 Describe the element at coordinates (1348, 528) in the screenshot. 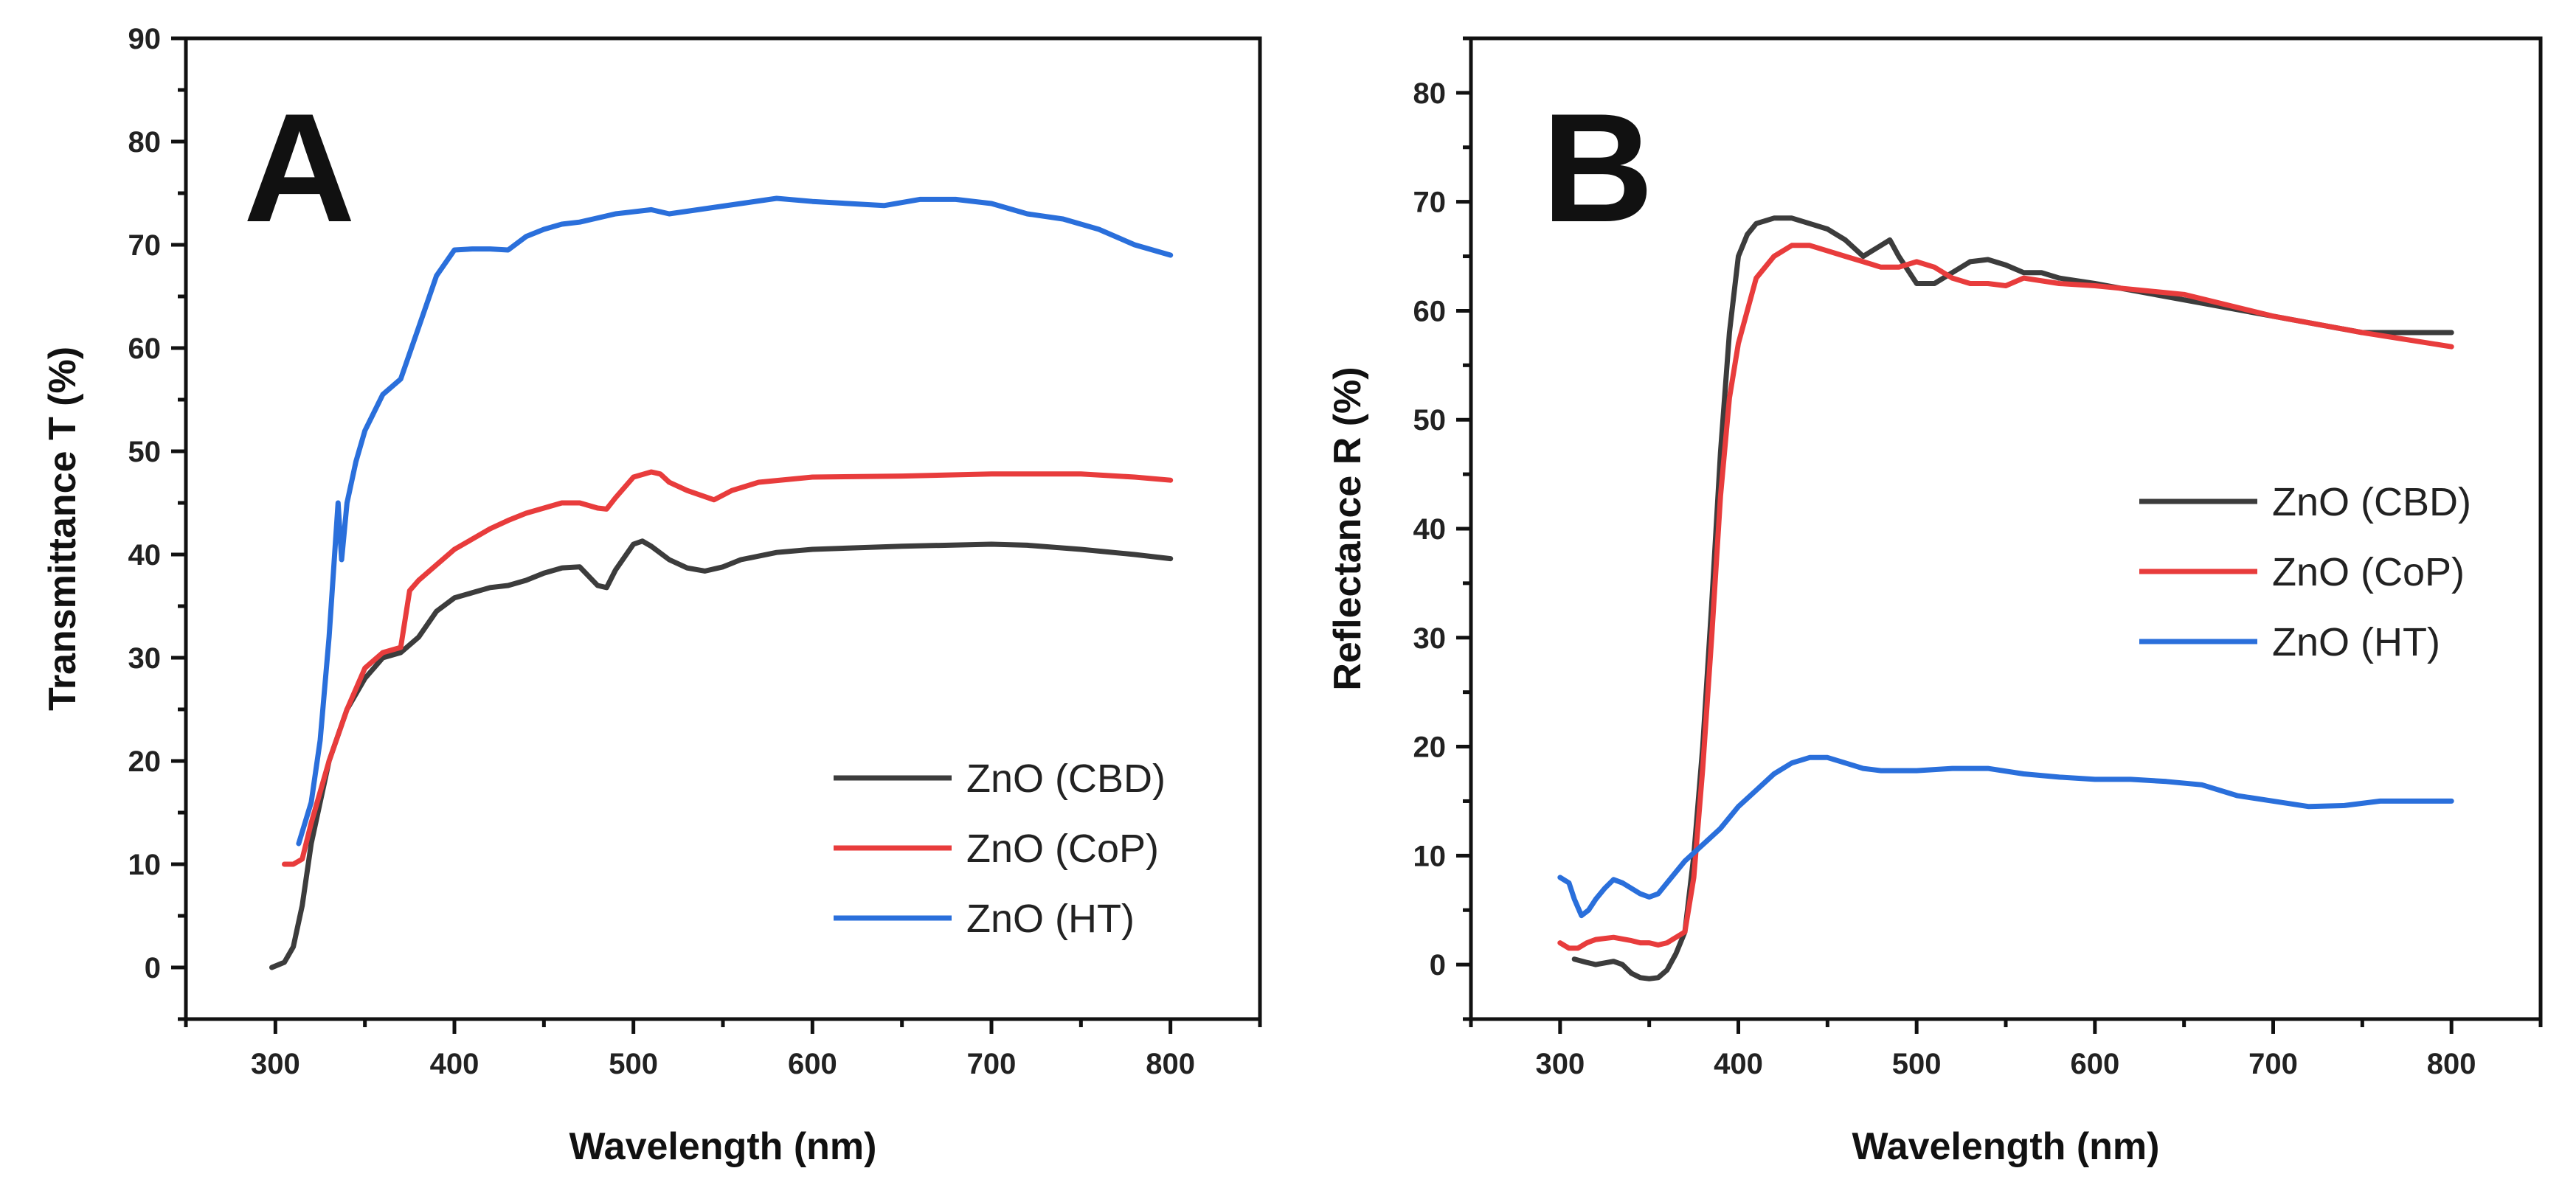

I see `panel-b-y-axis-title: Reflectance R (%)` at that location.